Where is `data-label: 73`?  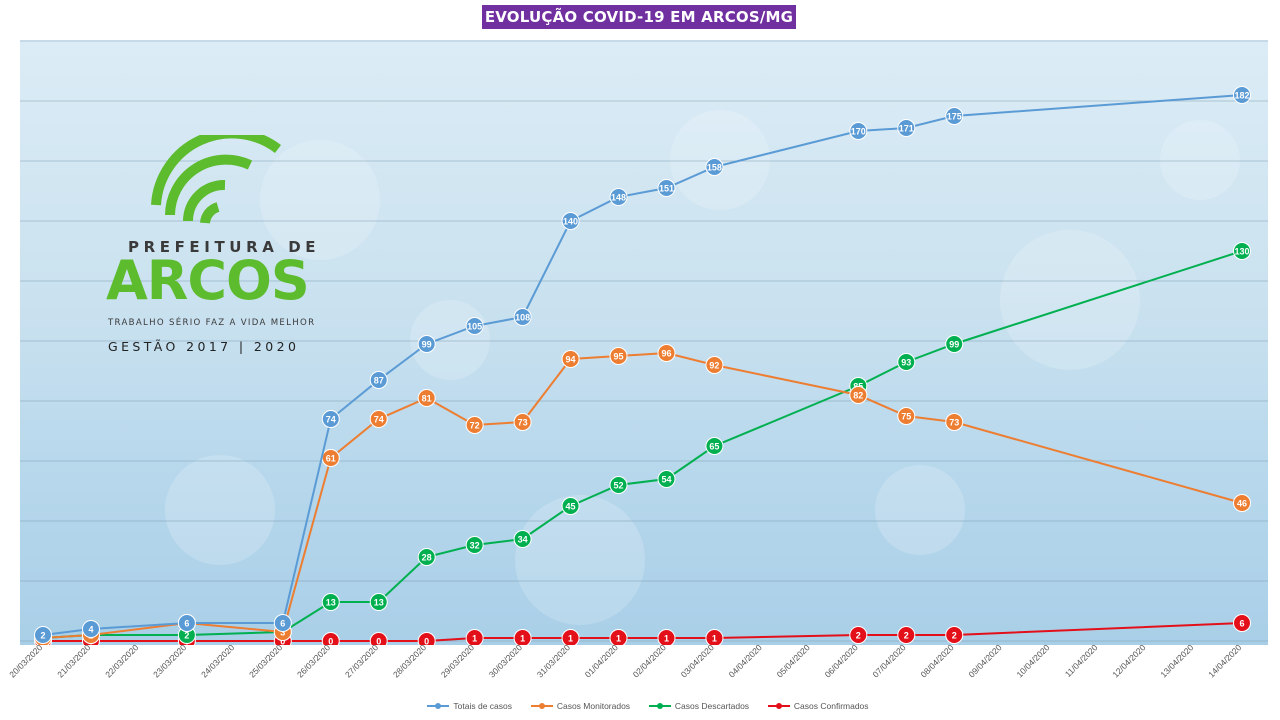
data-label: 73 is located at coordinates (954, 422).